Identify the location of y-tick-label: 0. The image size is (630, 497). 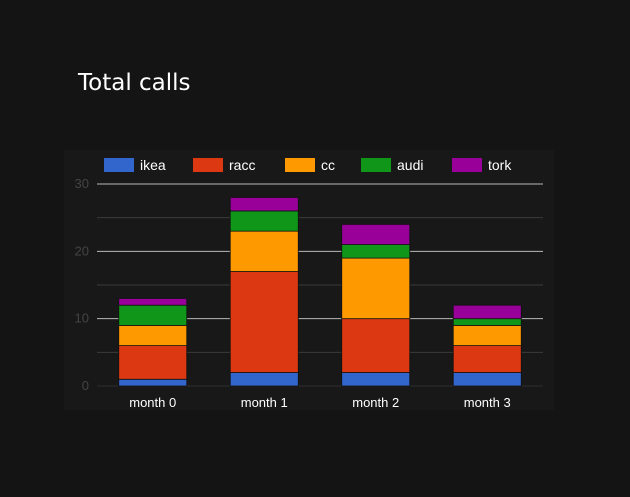
(85, 385).